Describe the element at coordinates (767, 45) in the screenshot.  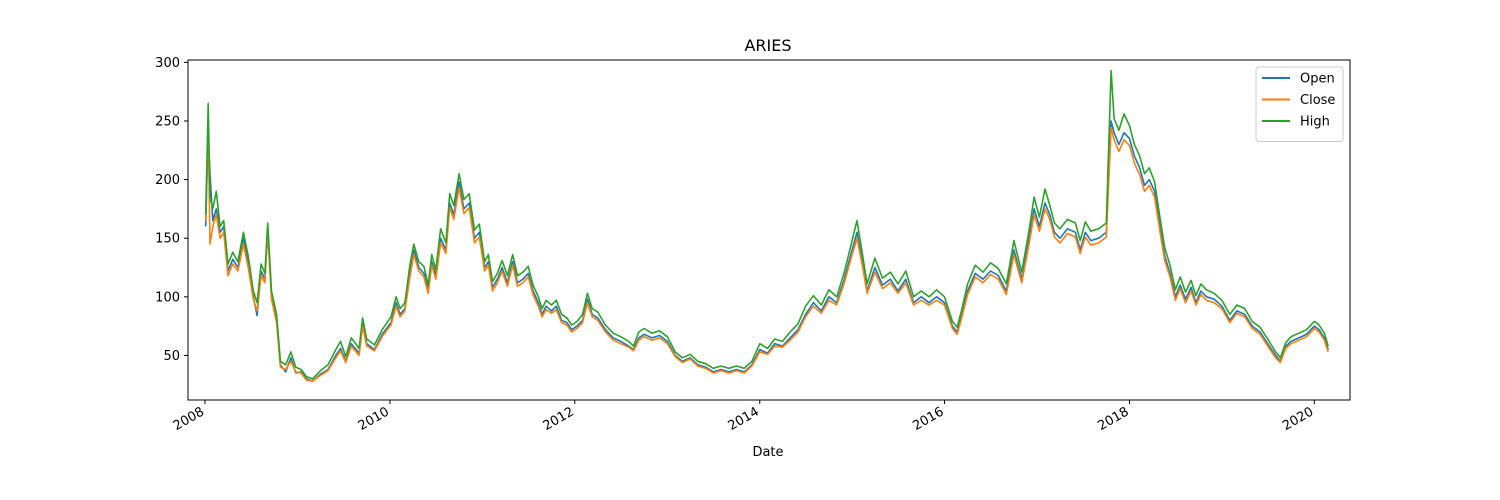
I see `chart-title: ARIES` at that location.